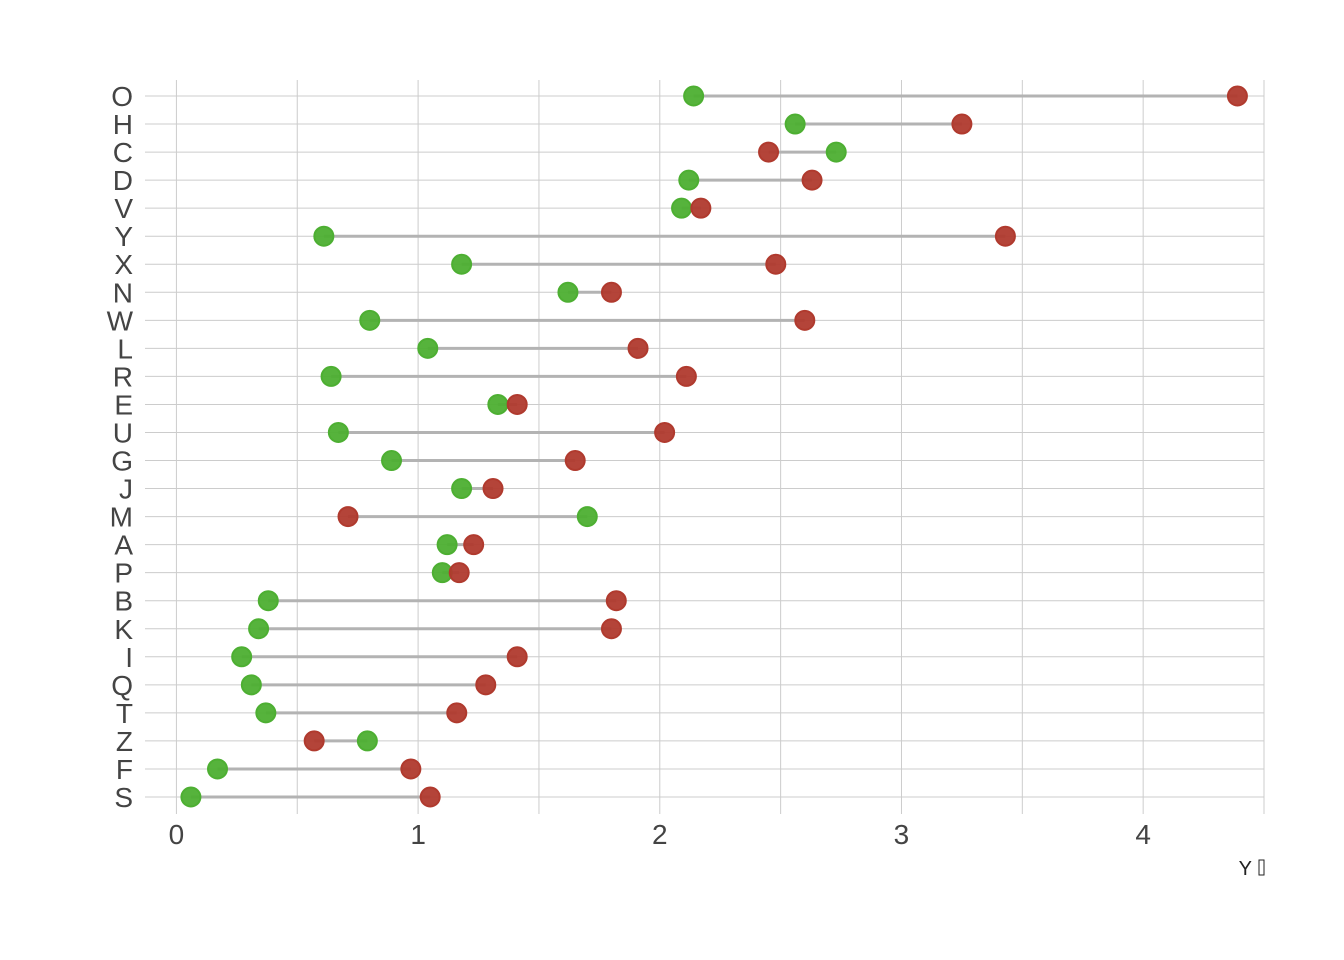  Describe the element at coordinates (660, 834) in the screenshot. I see `x-tick-label: 2` at that location.